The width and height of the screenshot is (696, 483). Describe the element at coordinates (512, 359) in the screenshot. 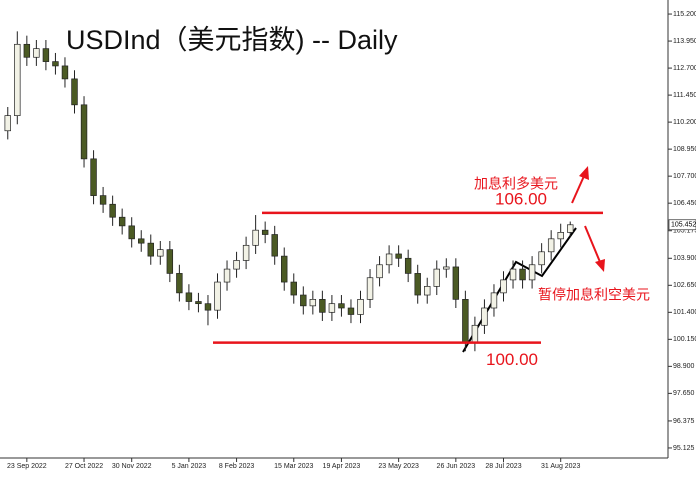

I see `level-label: 100.00` at that location.